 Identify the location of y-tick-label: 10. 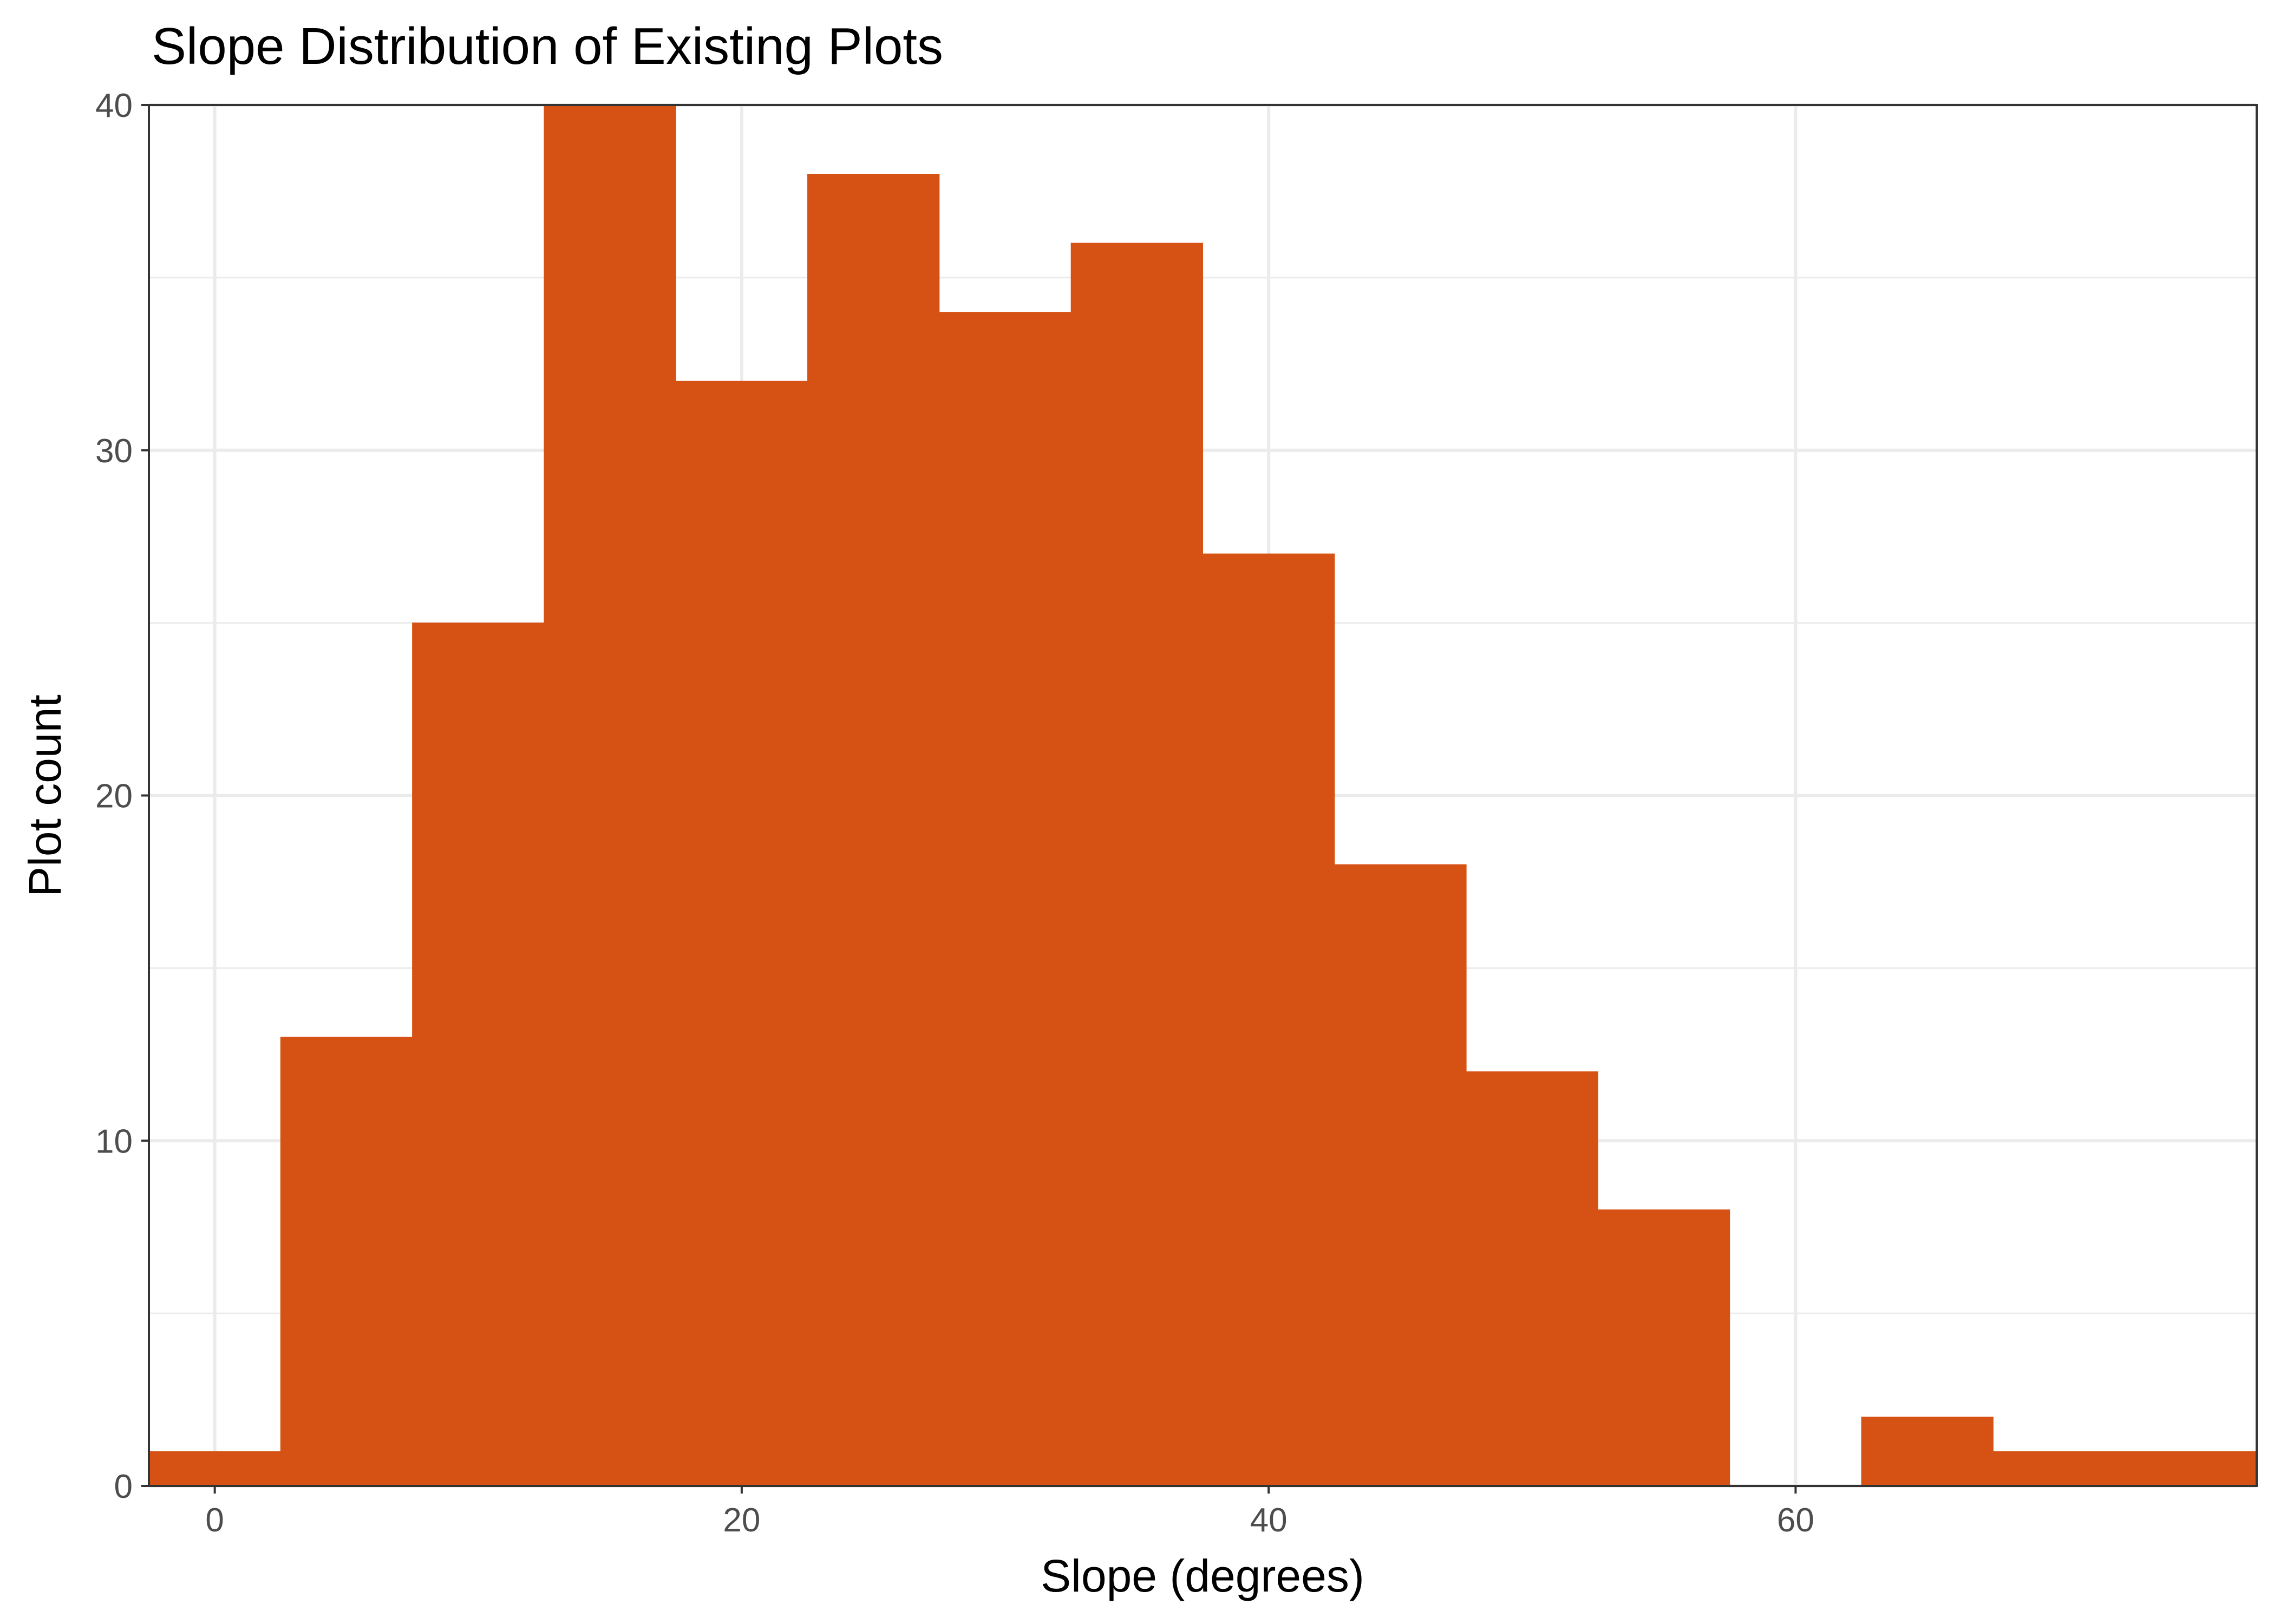
(114, 1141).